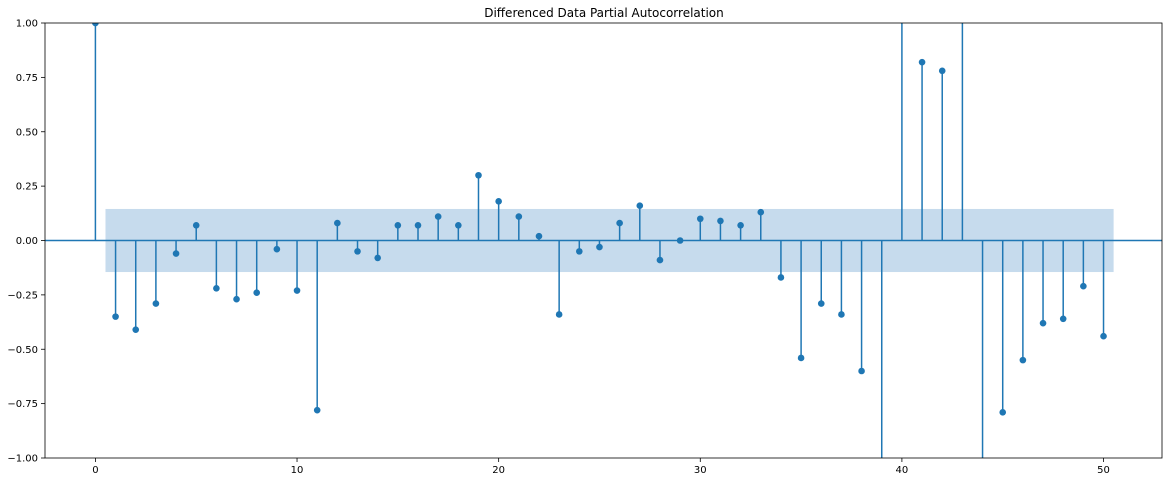 The width and height of the screenshot is (1168, 482). What do you see at coordinates (27, 187) in the screenshot?
I see `y-tick-label: 0.25` at bounding box center [27, 187].